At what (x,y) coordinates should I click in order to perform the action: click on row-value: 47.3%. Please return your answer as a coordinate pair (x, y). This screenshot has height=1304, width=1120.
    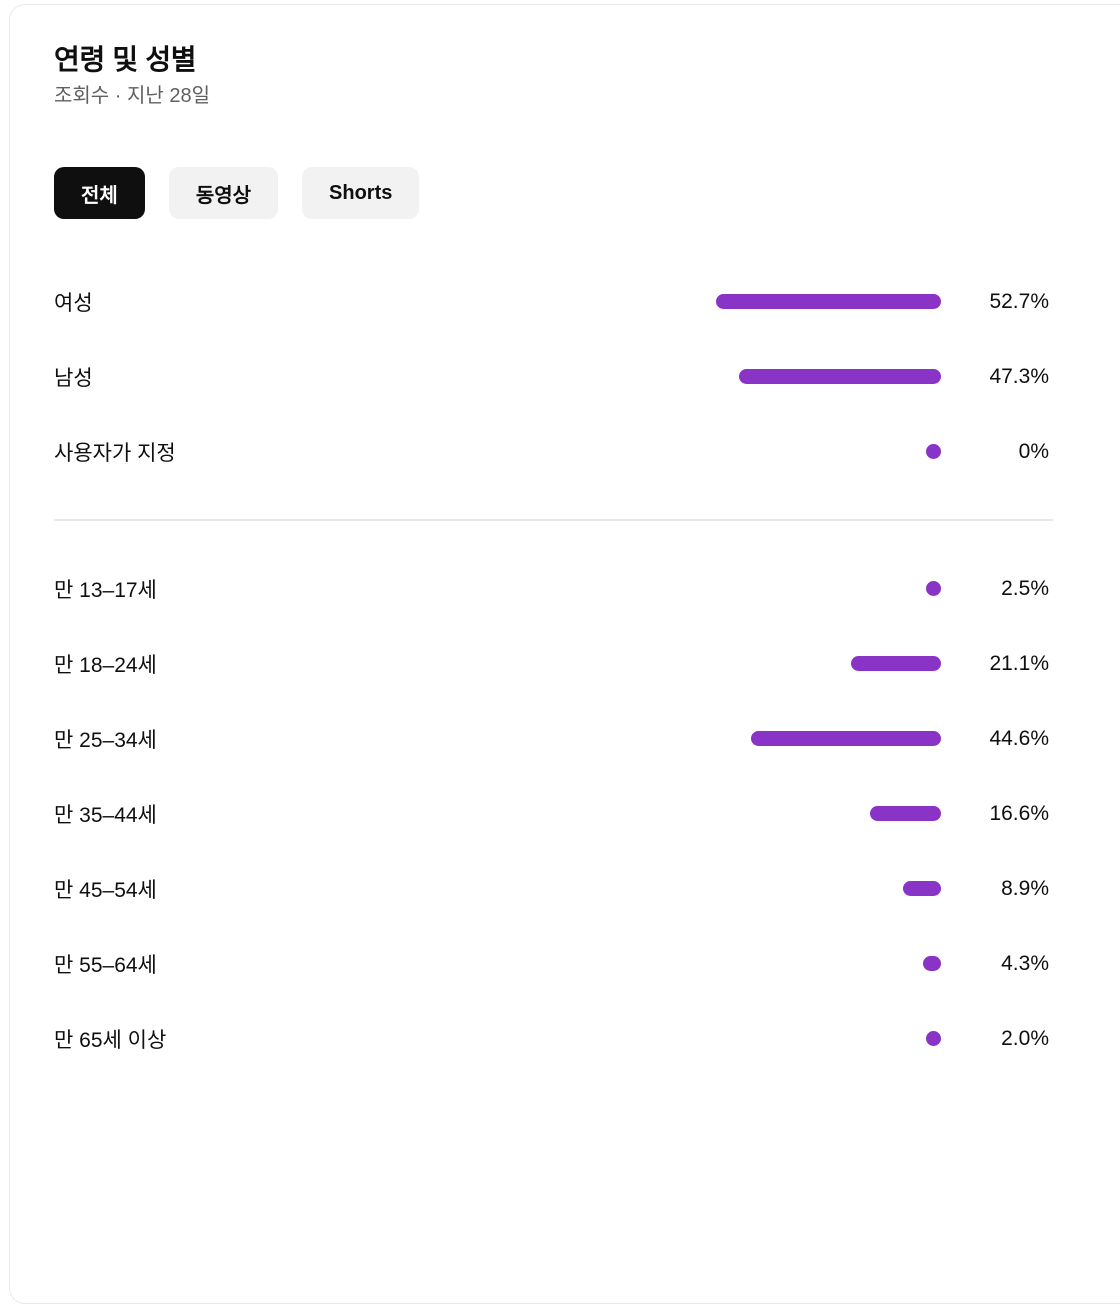
    Looking at the image, I should click on (1019, 376).